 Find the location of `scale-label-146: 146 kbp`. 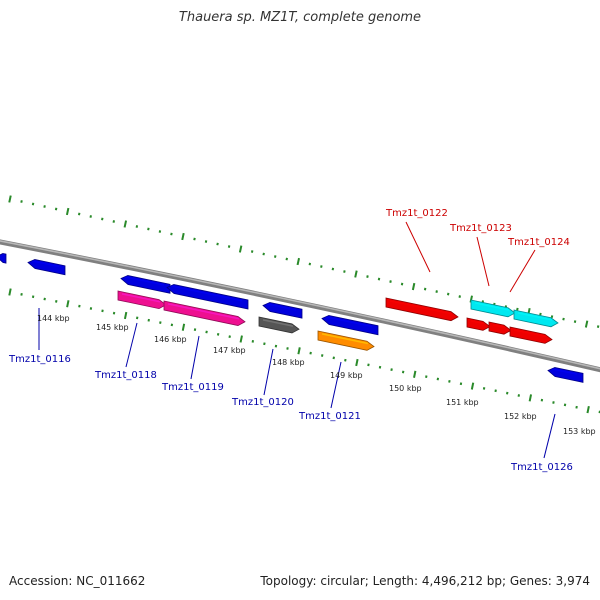

scale-label-146: 146 kbp is located at coordinates (170, 339).